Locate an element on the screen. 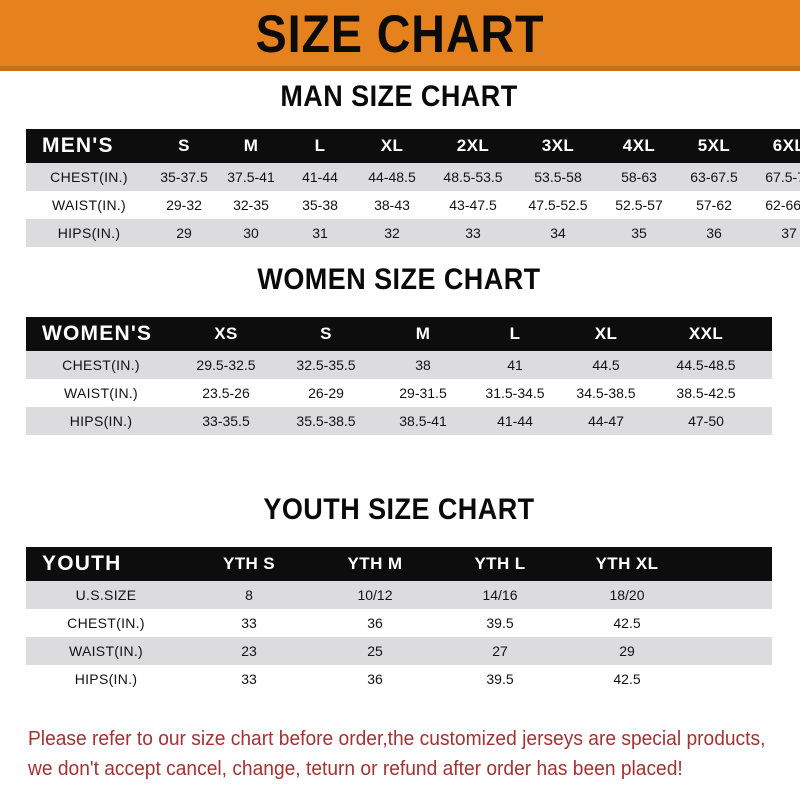 This screenshot has height=800, width=800. men-chest-2xl: 48.5-53.5 is located at coordinates (473, 177).